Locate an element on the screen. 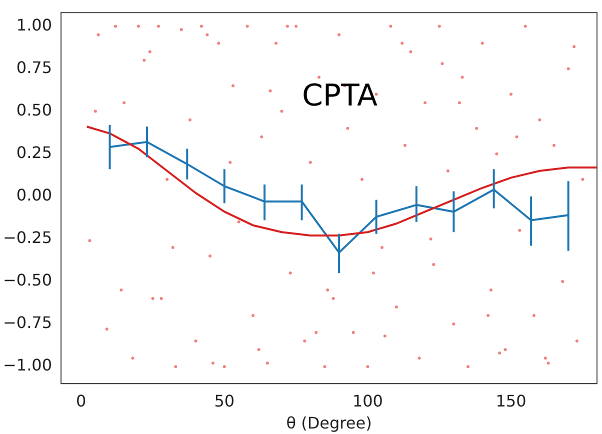 This screenshot has width=602, height=434. x-tick-label: 0 is located at coordinates (81, 400).